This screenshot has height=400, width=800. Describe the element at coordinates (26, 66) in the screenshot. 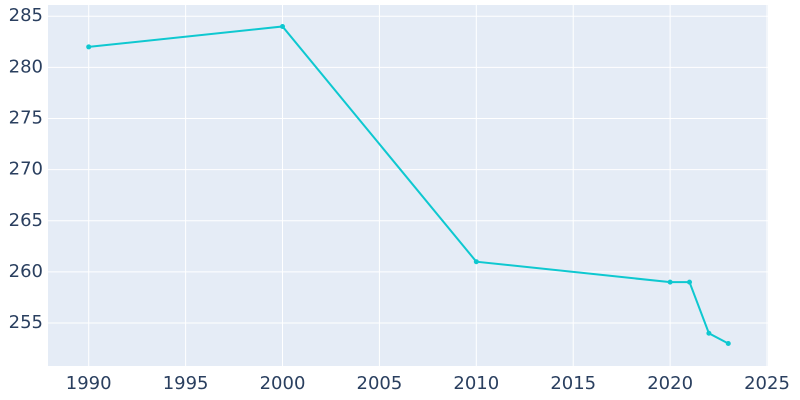

I see `y-tick-label: 280` at that location.